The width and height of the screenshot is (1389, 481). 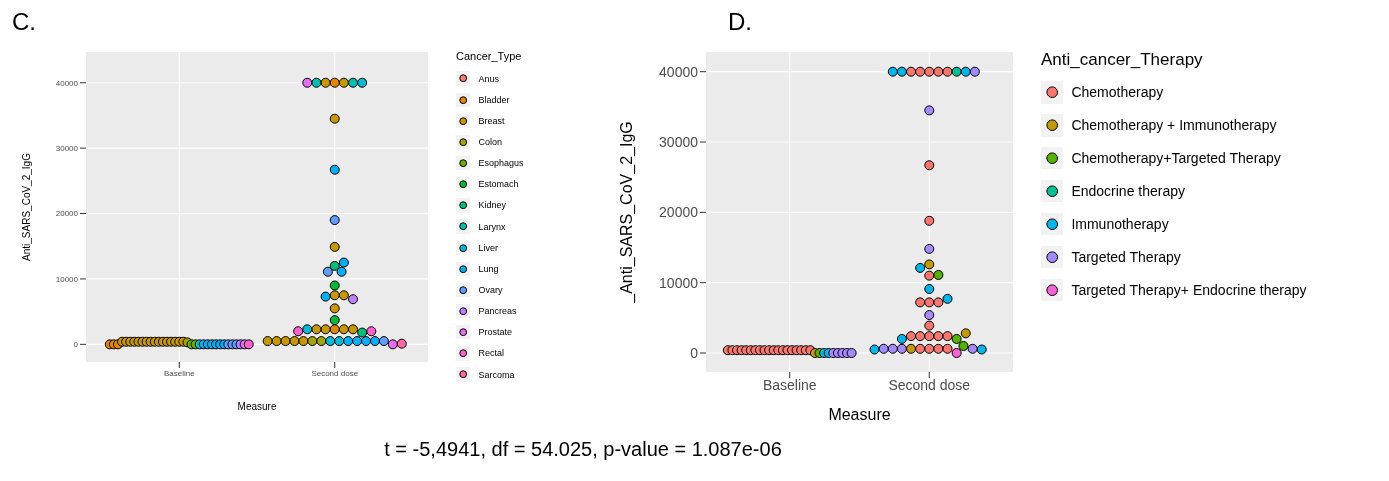 What do you see at coordinates (490, 141) in the screenshot?
I see `legend-label: Colon` at bounding box center [490, 141].